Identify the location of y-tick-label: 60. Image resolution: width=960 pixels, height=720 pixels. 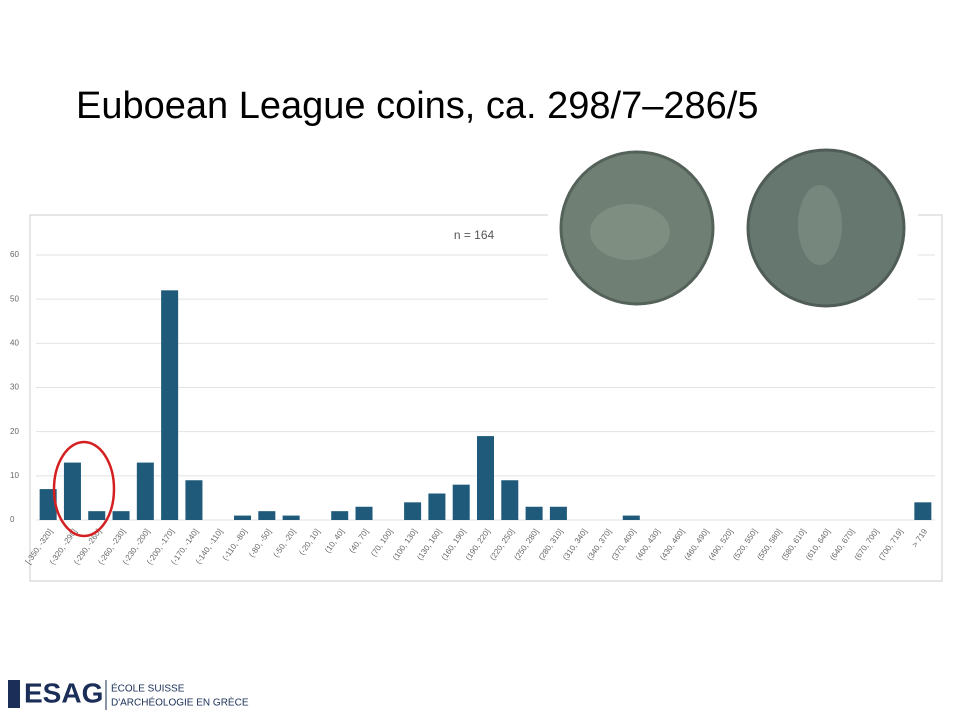
(14, 254).